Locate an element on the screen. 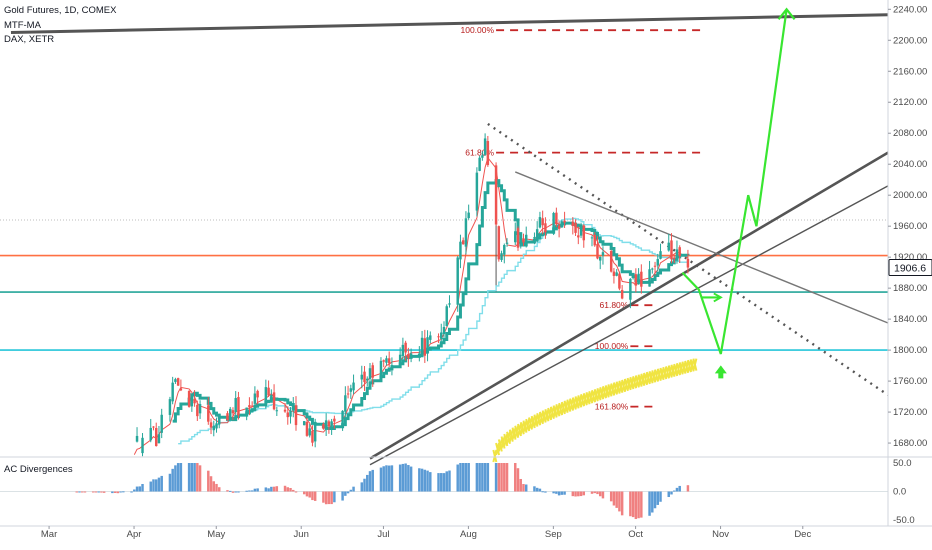 The width and height of the screenshot is (932, 550). y-tick-label: 1880.00 is located at coordinates (910, 288).